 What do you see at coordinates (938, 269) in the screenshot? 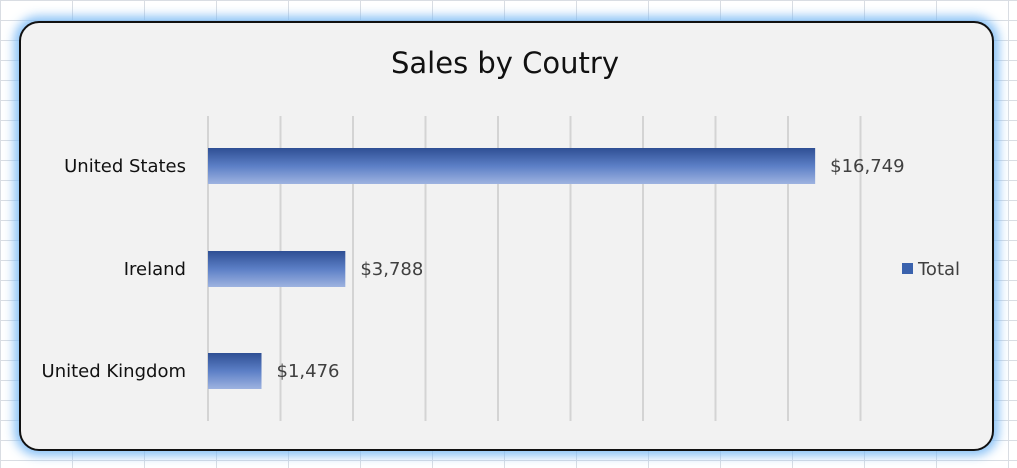
I see `legend-label: Total` at bounding box center [938, 269].